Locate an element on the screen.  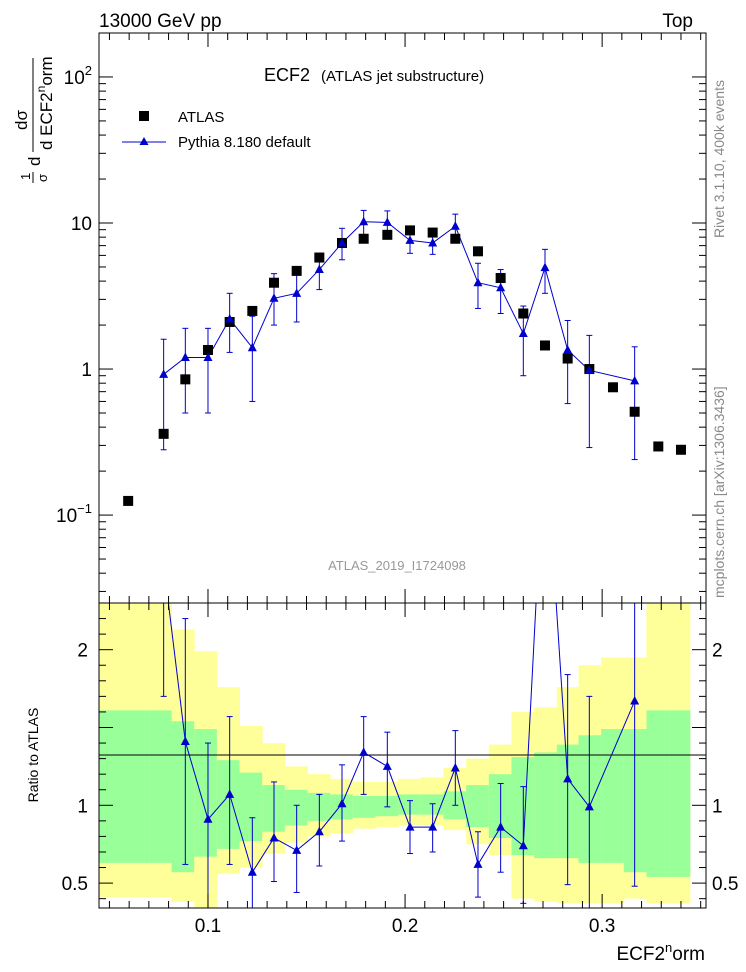
x-tick-label: 0.3 is located at coordinates (602, 926).